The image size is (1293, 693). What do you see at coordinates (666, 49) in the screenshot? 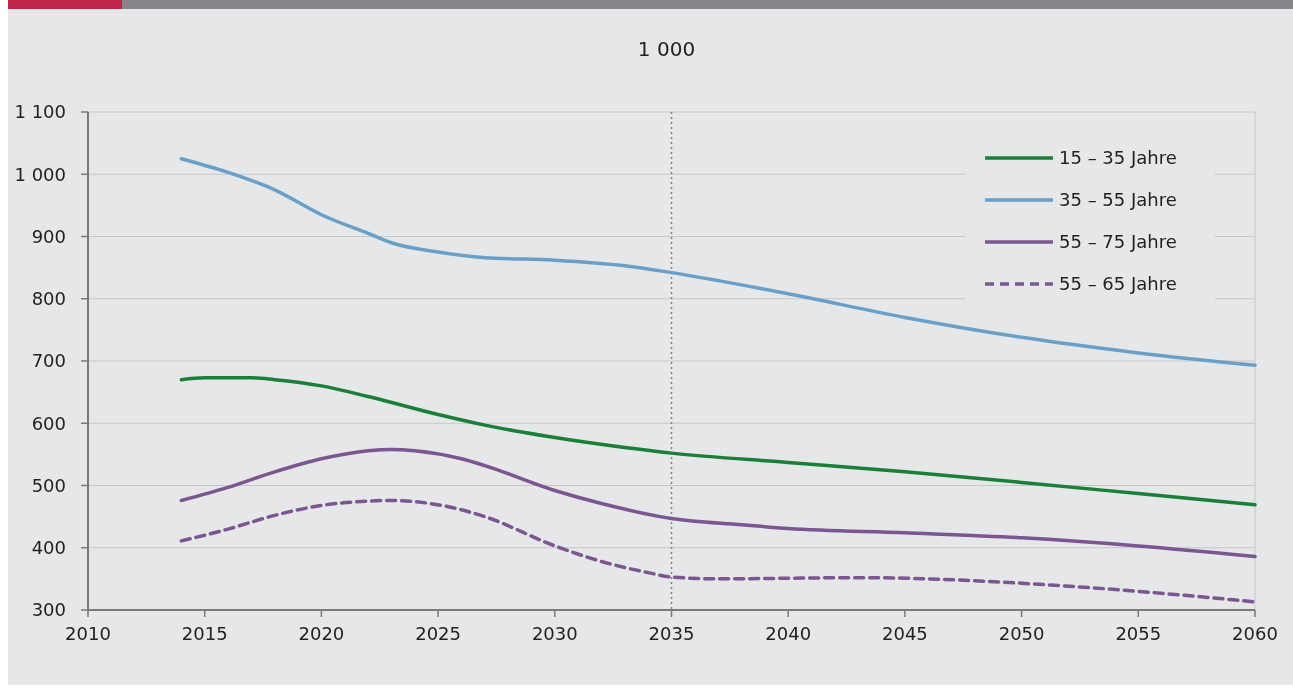
I see `chart-title: 1 000` at bounding box center [666, 49].